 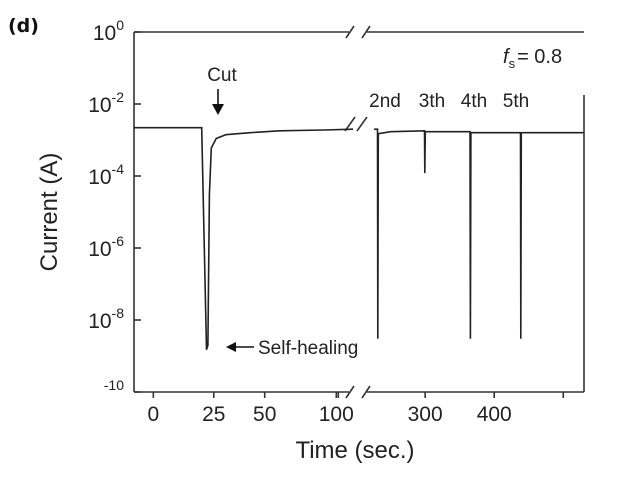 What do you see at coordinates (49, 212) in the screenshot?
I see `y-axis-label: Current (A)` at bounding box center [49, 212].